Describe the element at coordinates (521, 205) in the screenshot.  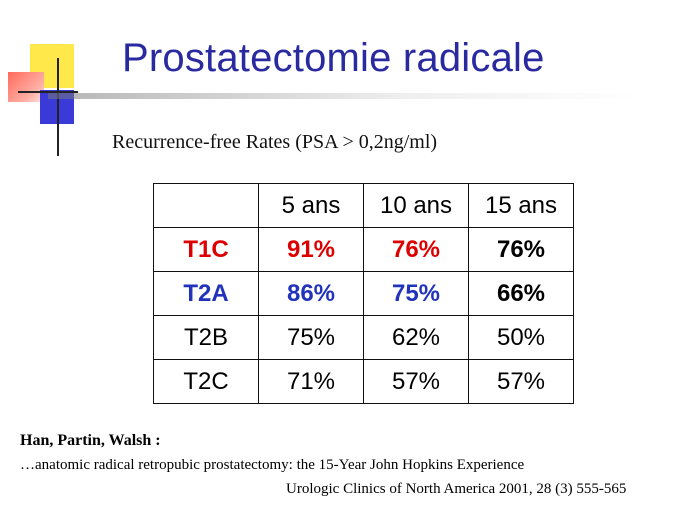
I see `header-cell-15-ans: 15 ans` at that location.